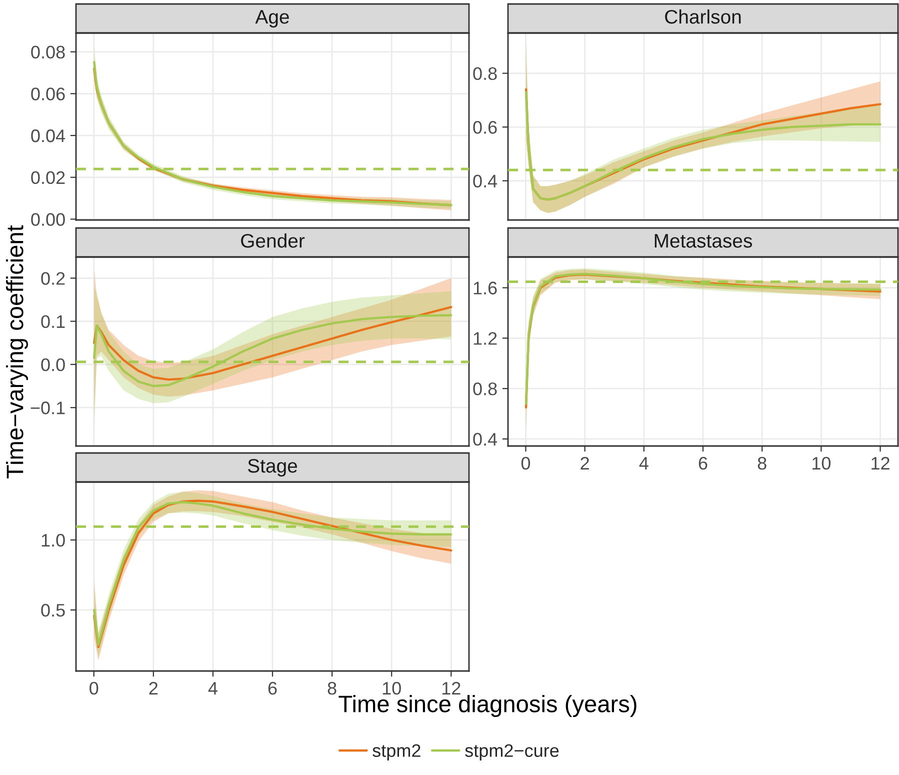  I want to click on legend-label: stpm2, so click(396, 752).